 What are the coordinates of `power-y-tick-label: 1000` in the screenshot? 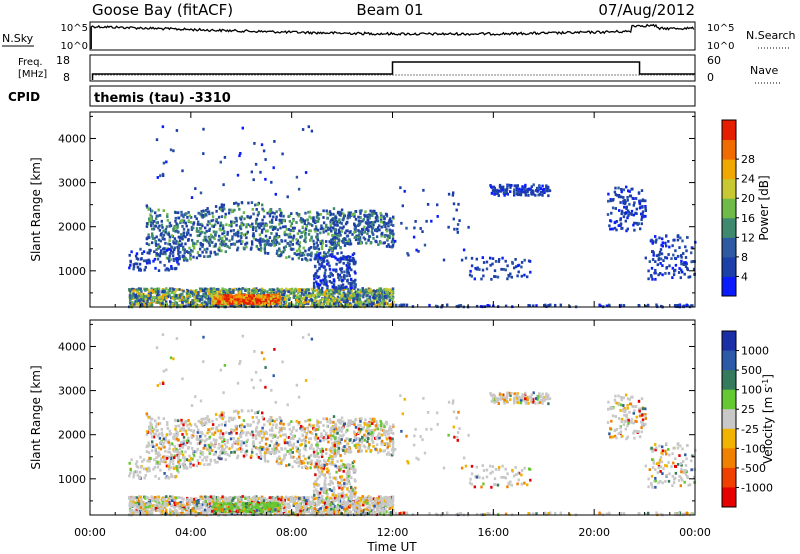 It's located at (72, 271).